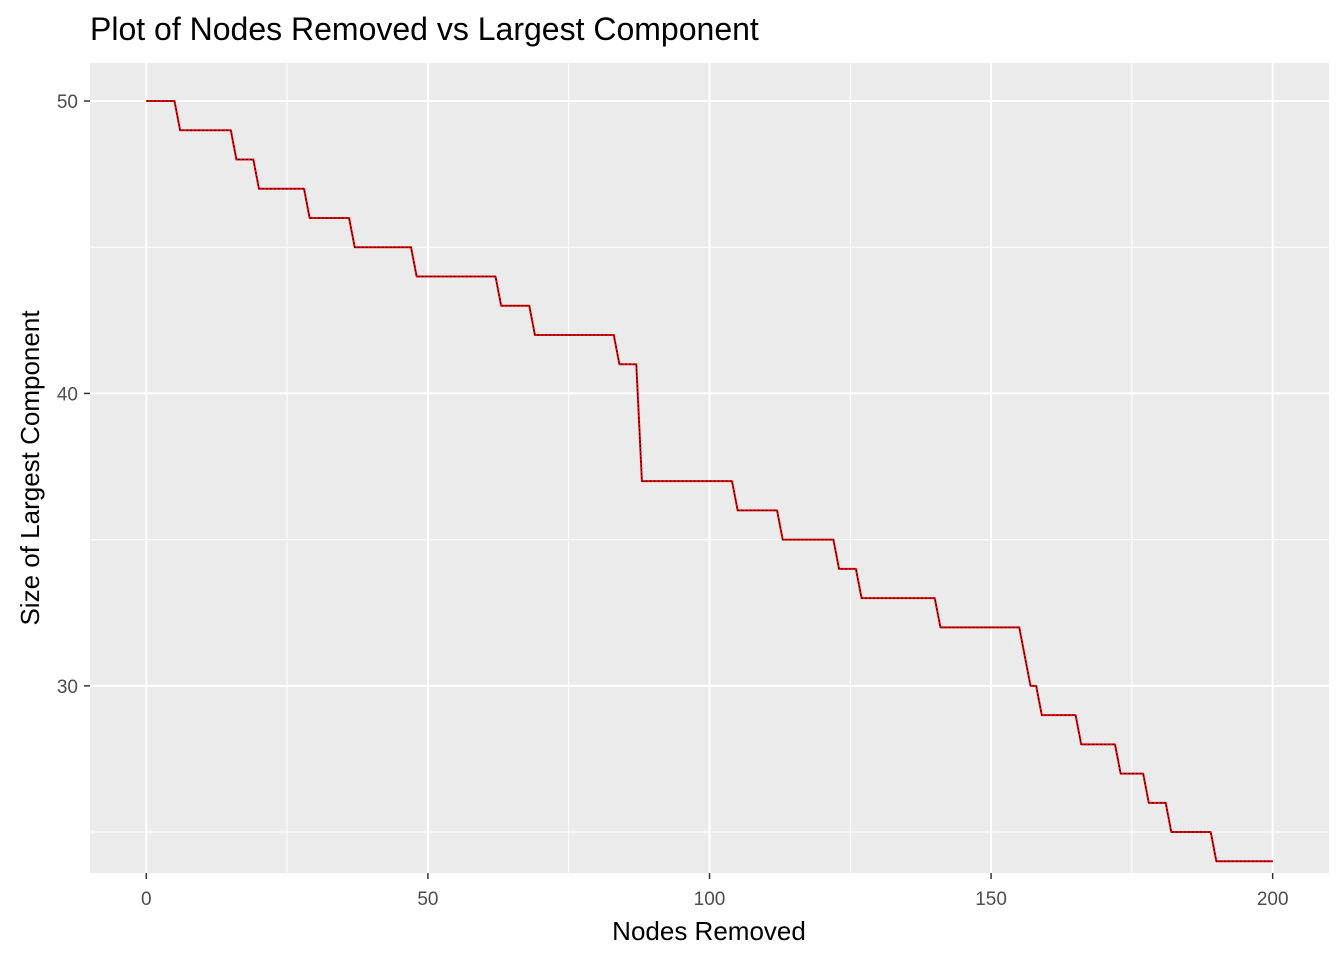 This screenshot has width=1344, height=960. Describe the element at coordinates (709, 931) in the screenshot. I see `x-axis-title: Nodes Removed` at that location.